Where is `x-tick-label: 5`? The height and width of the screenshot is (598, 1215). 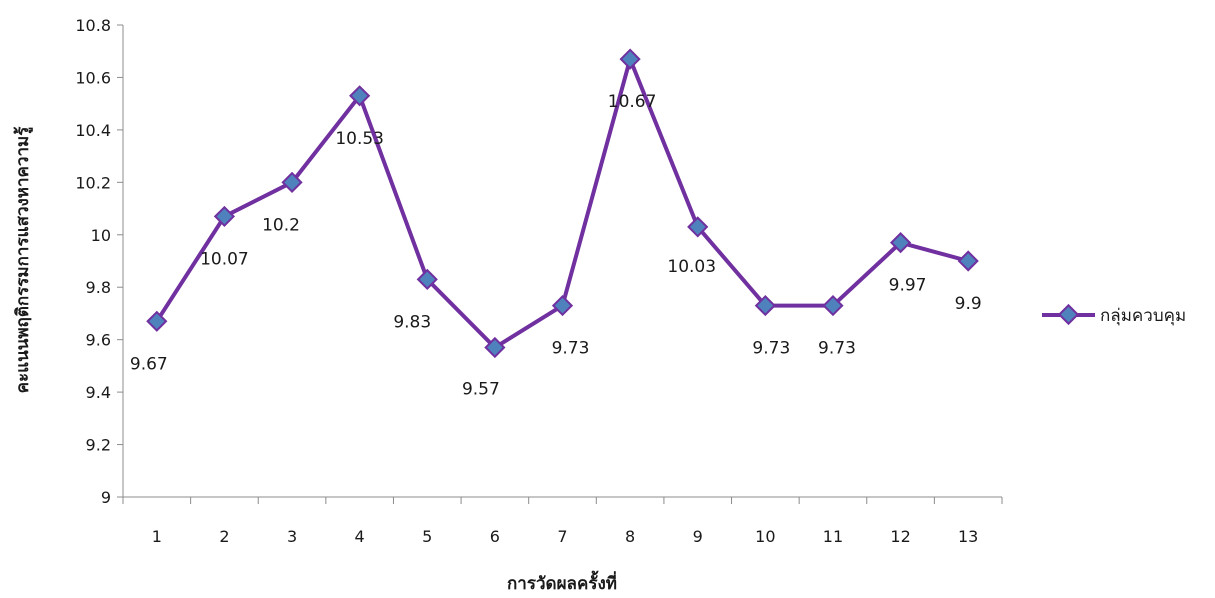 x-tick-label: 5 is located at coordinates (427, 536).